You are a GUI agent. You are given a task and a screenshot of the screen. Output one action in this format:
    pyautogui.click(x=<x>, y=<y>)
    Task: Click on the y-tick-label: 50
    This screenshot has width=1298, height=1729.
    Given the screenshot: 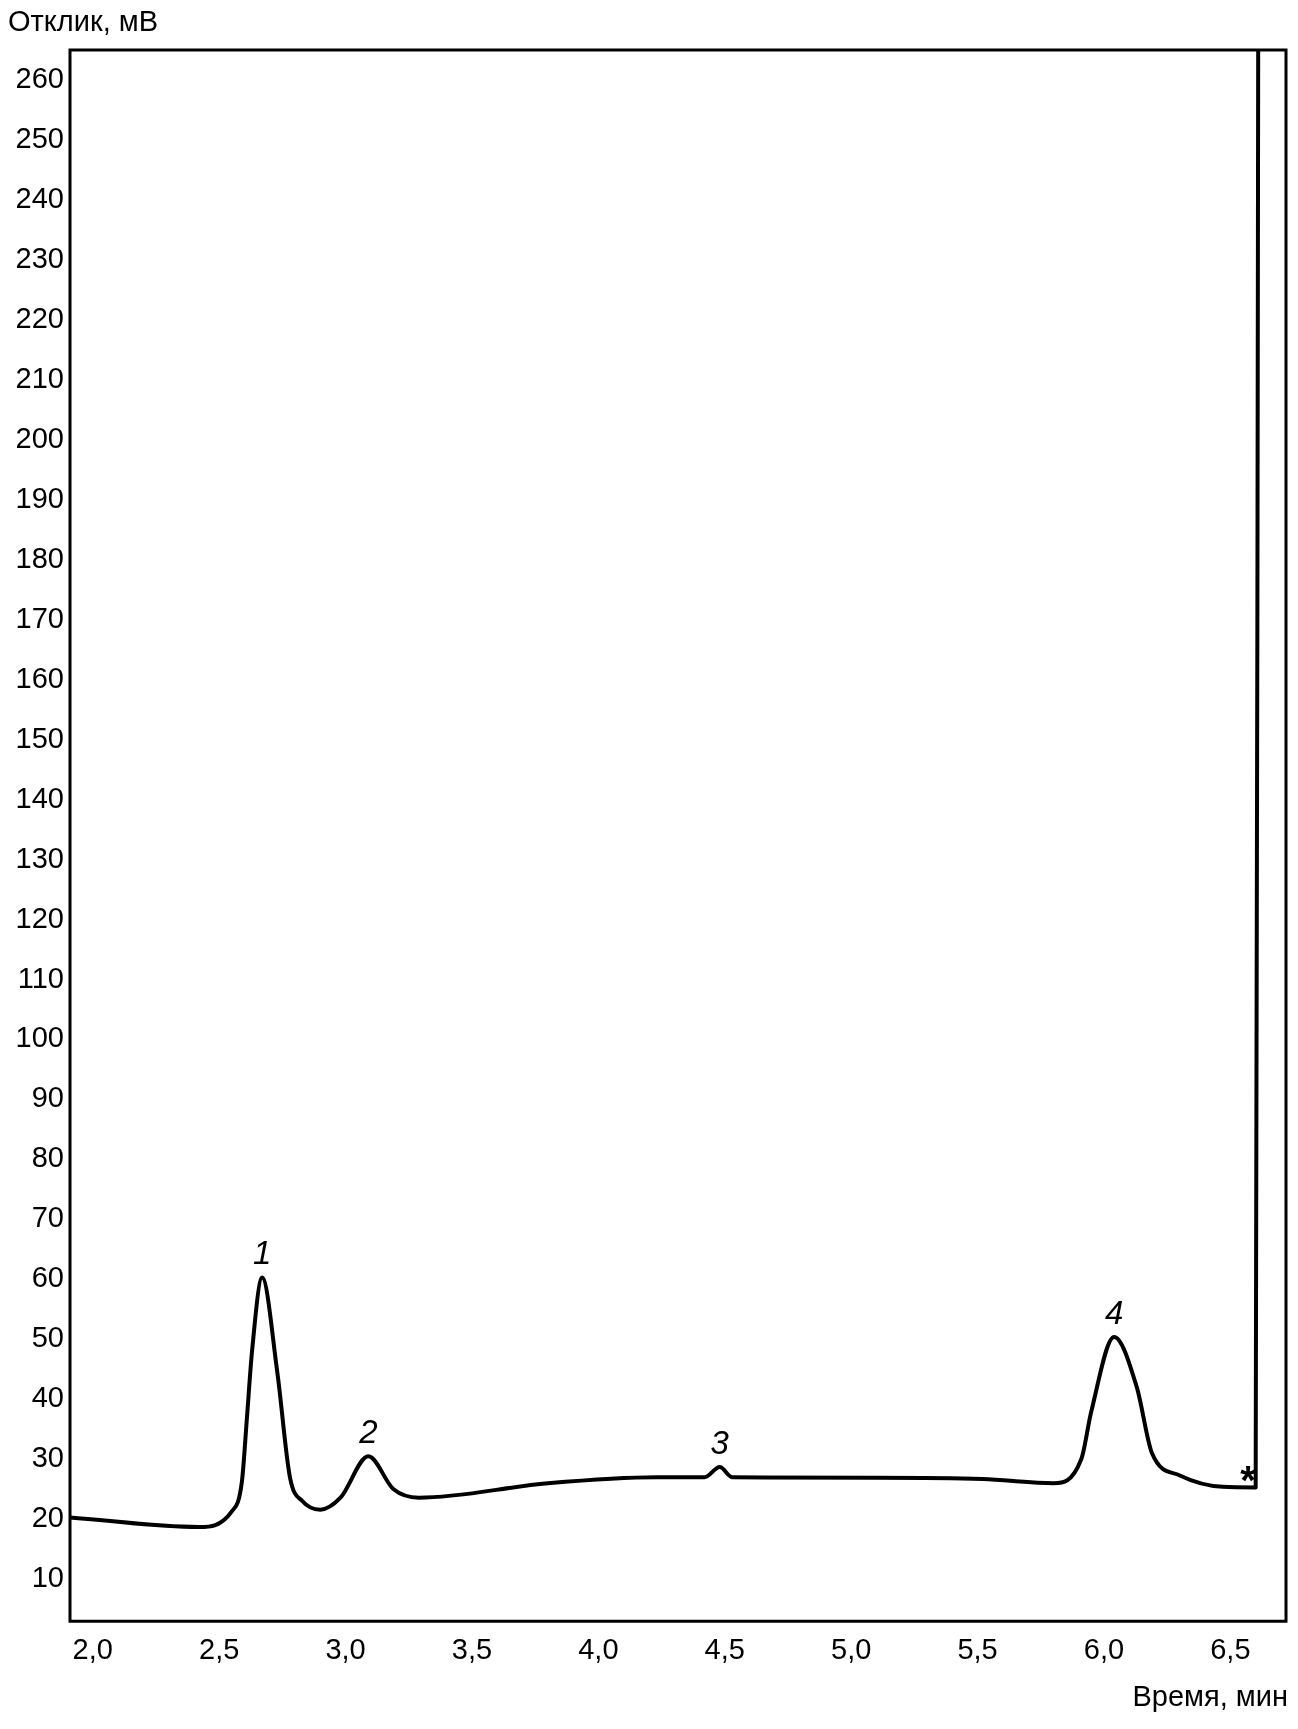 What is the action you would take?
    pyautogui.click(x=47, y=1337)
    